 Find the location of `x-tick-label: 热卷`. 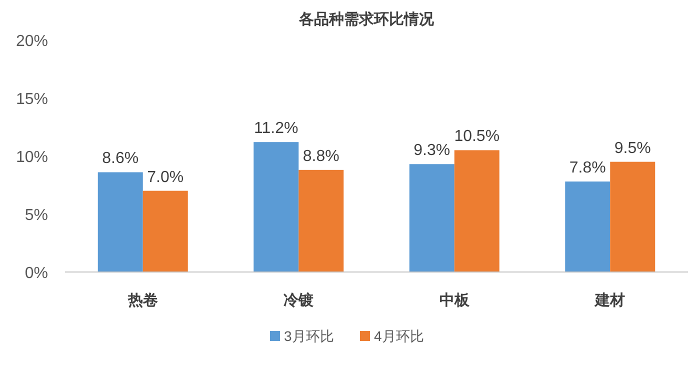

x-tick-label: 热卷 is located at coordinates (142, 300).